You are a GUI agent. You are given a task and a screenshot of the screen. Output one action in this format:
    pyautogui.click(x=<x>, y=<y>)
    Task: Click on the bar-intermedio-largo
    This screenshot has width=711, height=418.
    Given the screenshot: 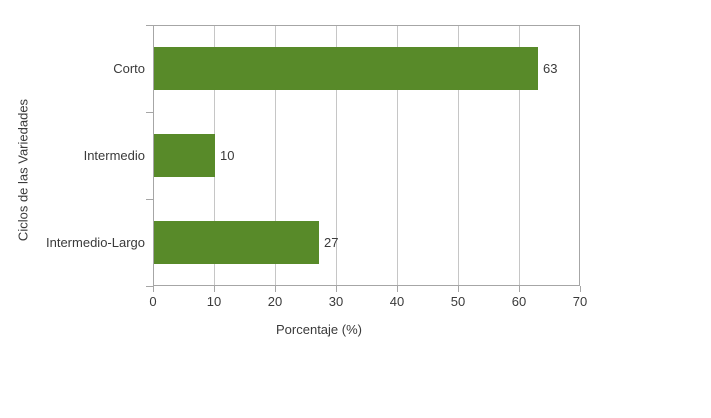 What is the action you would take?
    pyautogui.click(x=236, y=242)
    